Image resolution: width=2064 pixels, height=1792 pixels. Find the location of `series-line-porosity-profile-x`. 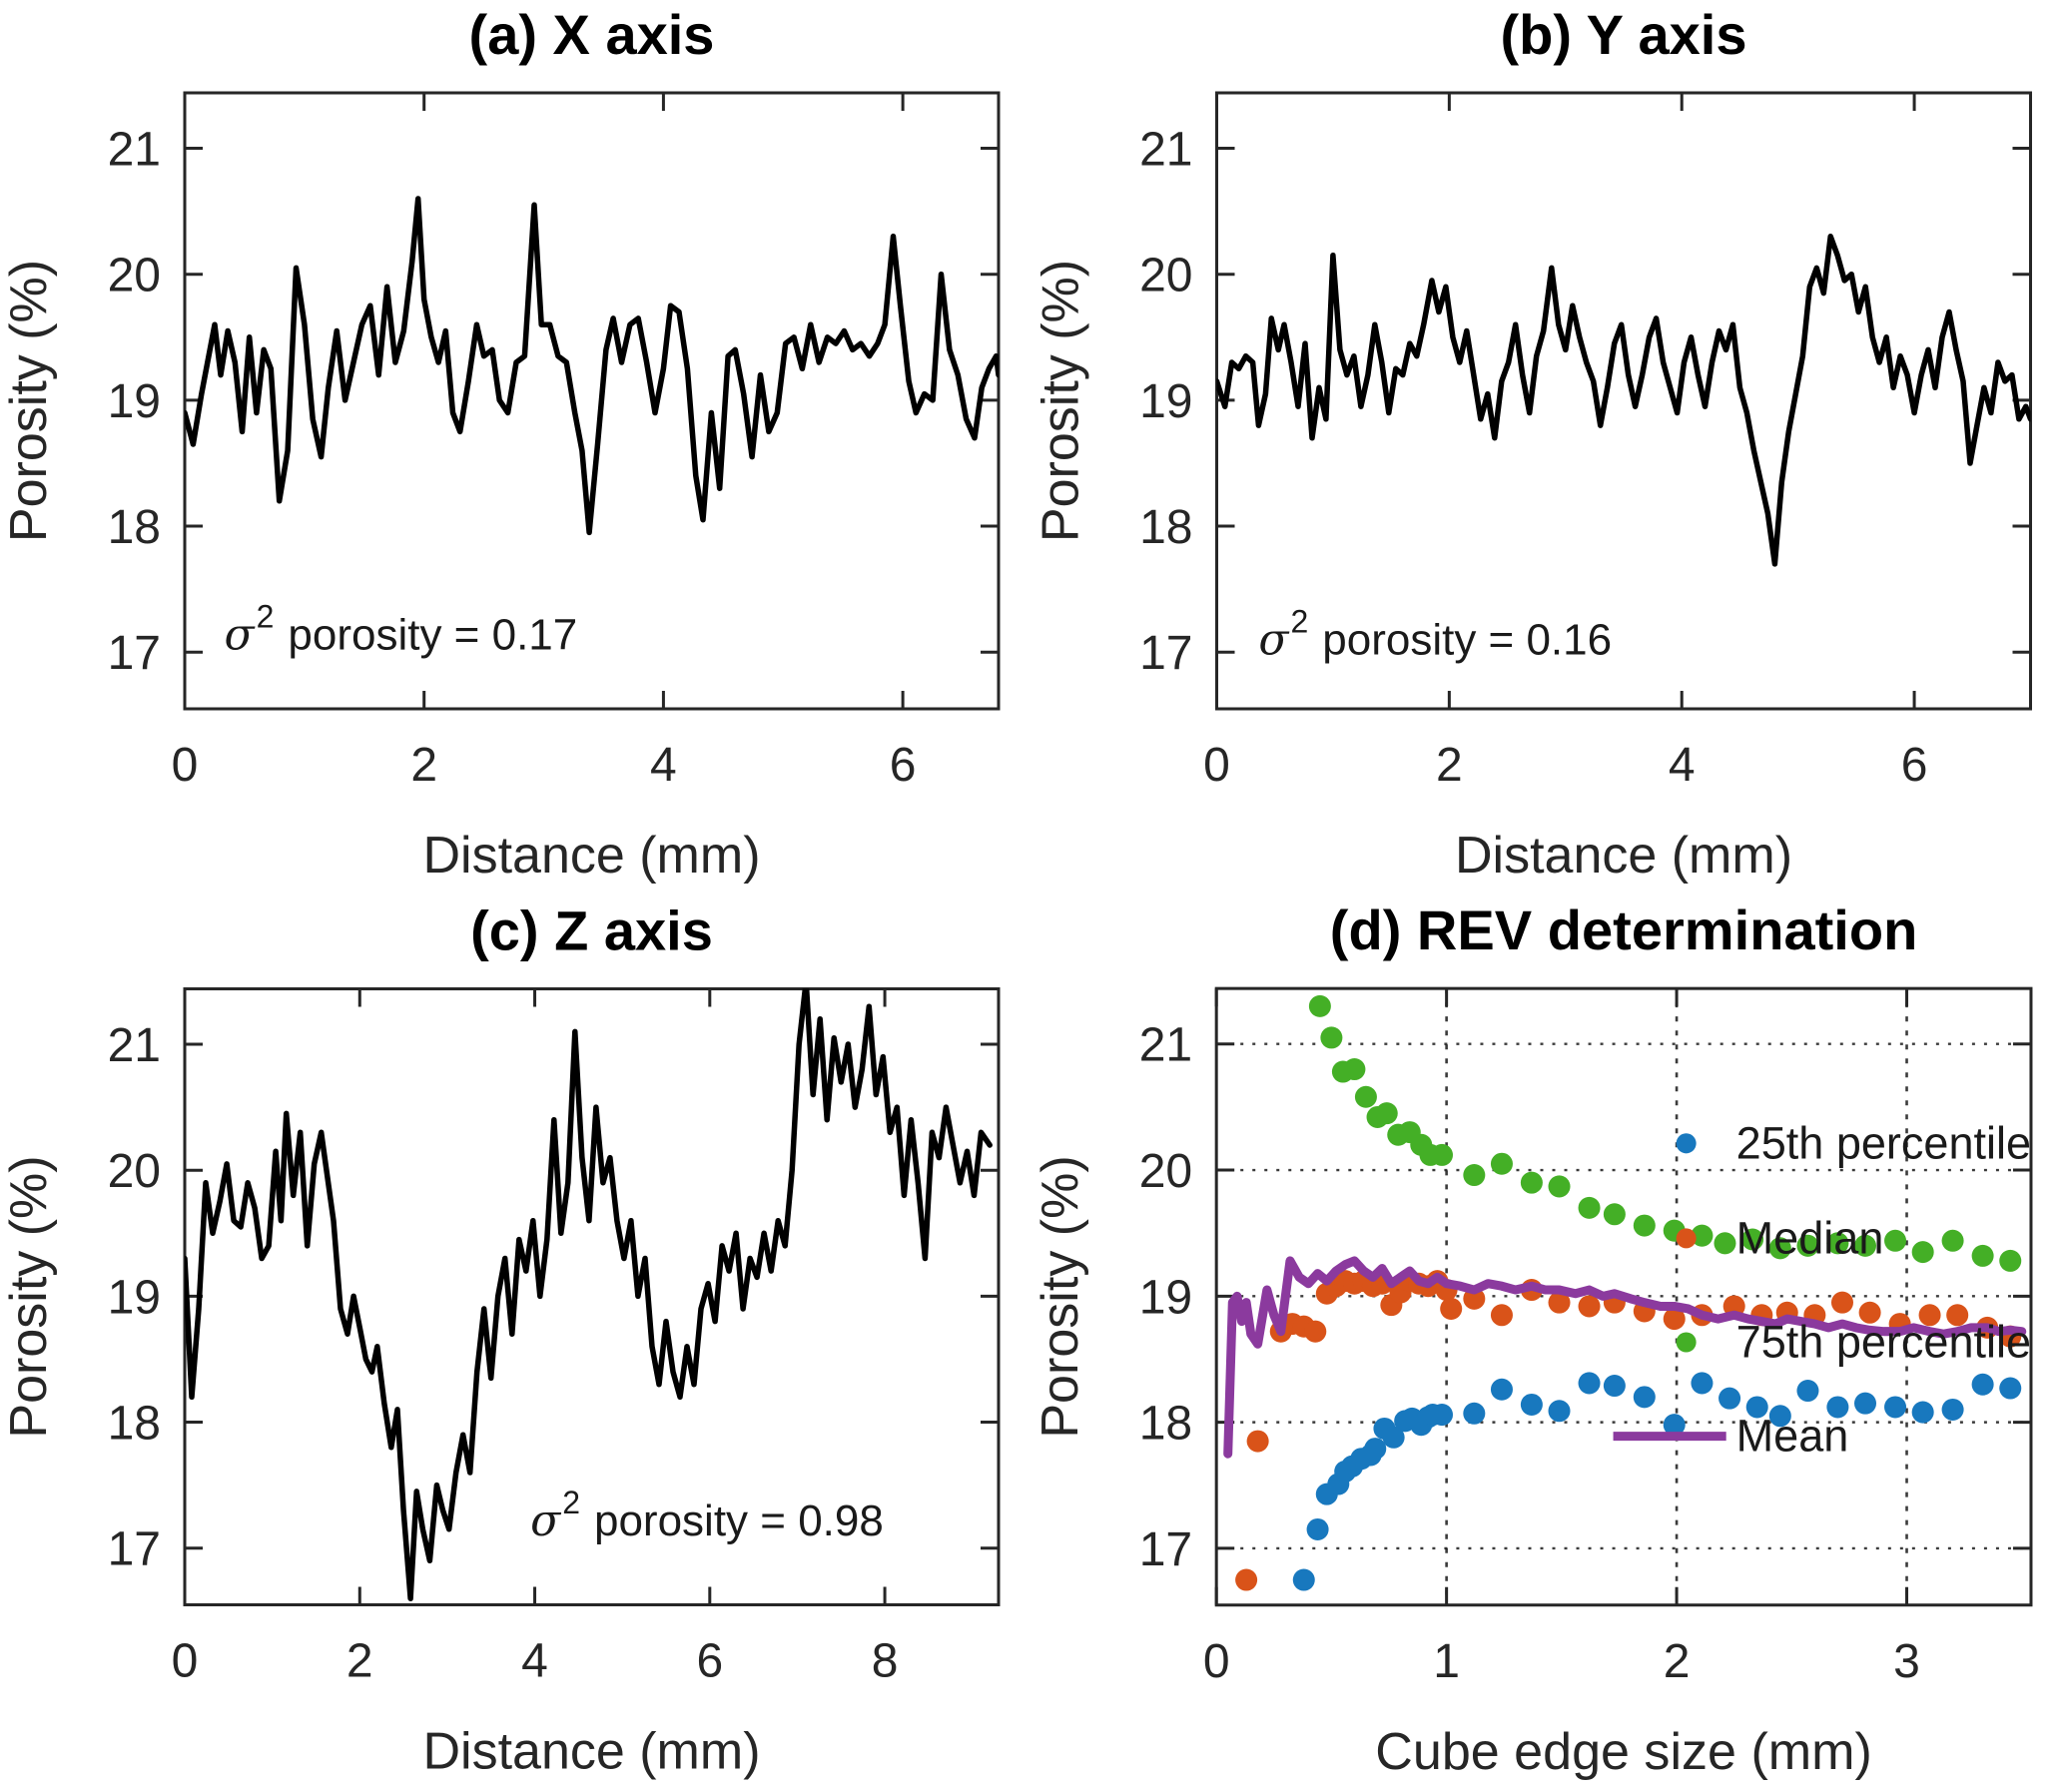

series-line-porosity-profile-x is located at coordinates (592, 366).